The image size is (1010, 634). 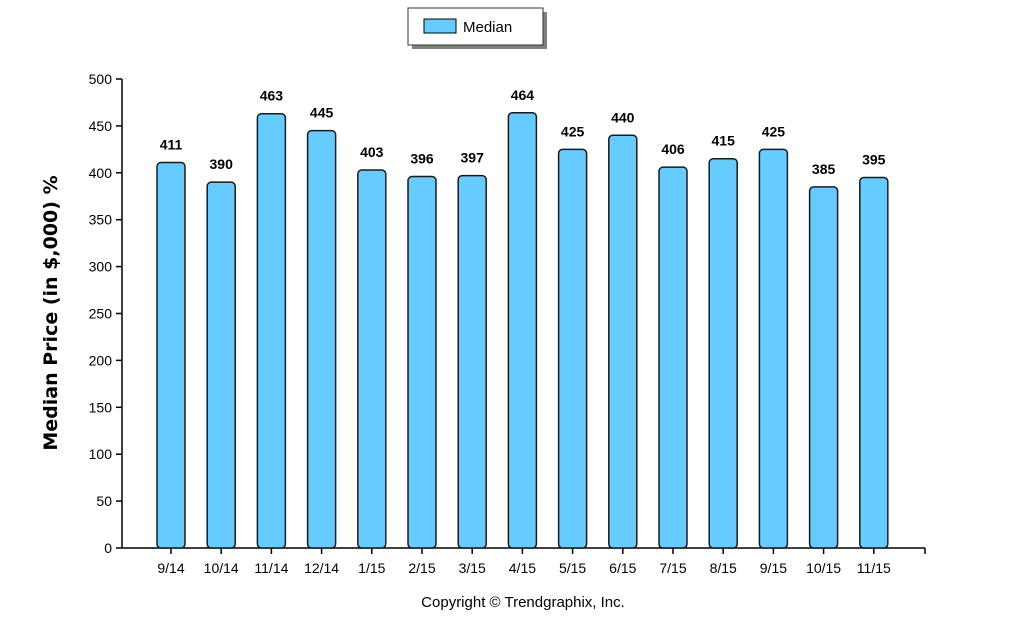 What do you see at coordinates (472, 568) in the screenshot?
I see `x-tick-label: 3/15` at bounding box center [472, 568].